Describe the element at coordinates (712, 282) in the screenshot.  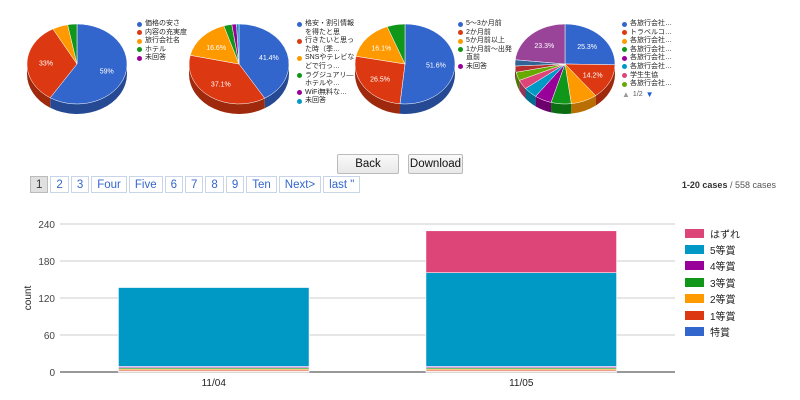
I see `bar-legend-item: 3等賞` at that location.